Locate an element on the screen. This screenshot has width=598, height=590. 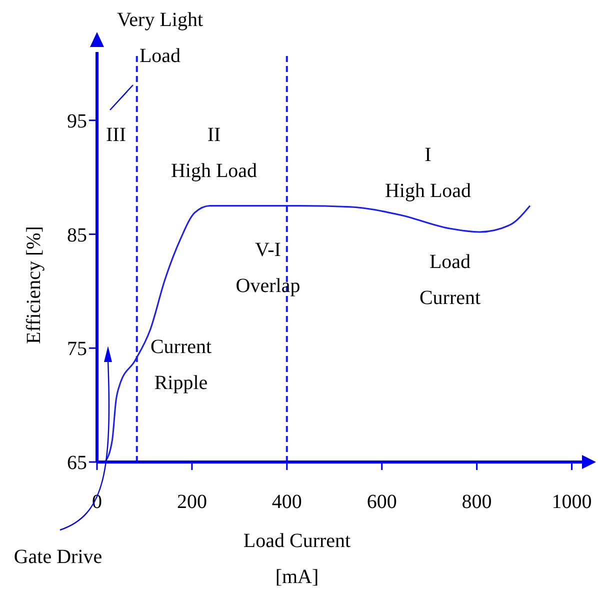
annotation: III is located at coordinates (116, 135).